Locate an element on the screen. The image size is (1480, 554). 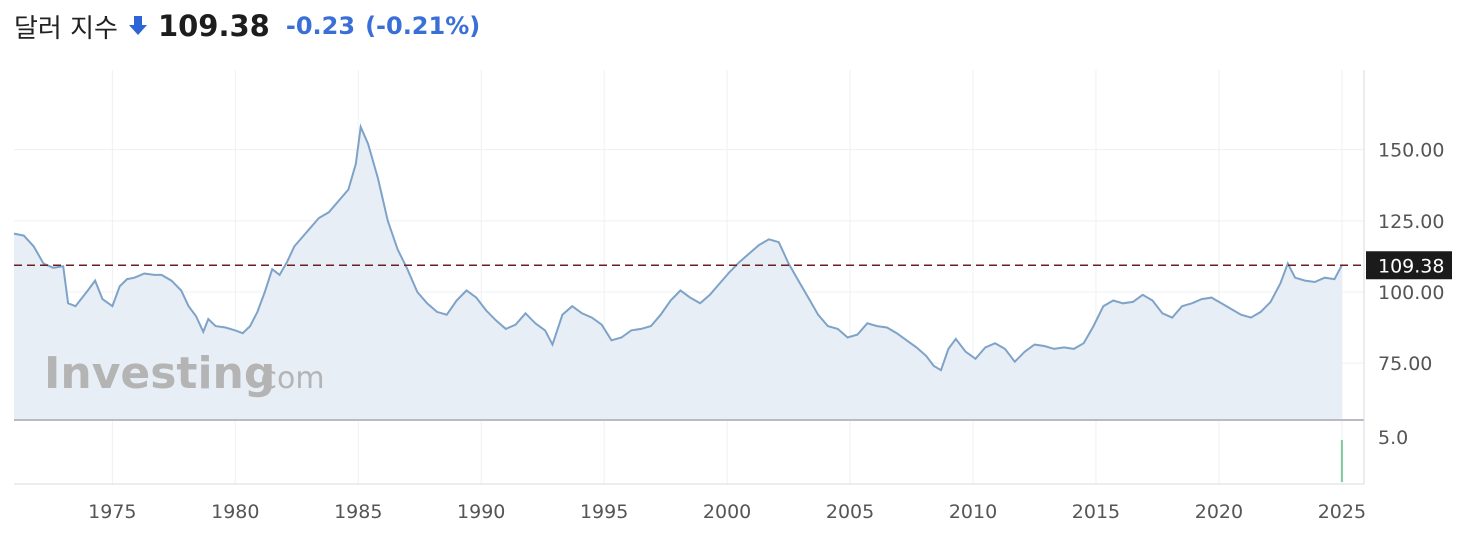
x-tick-label: 1980 is located at coordinates (235, 512).